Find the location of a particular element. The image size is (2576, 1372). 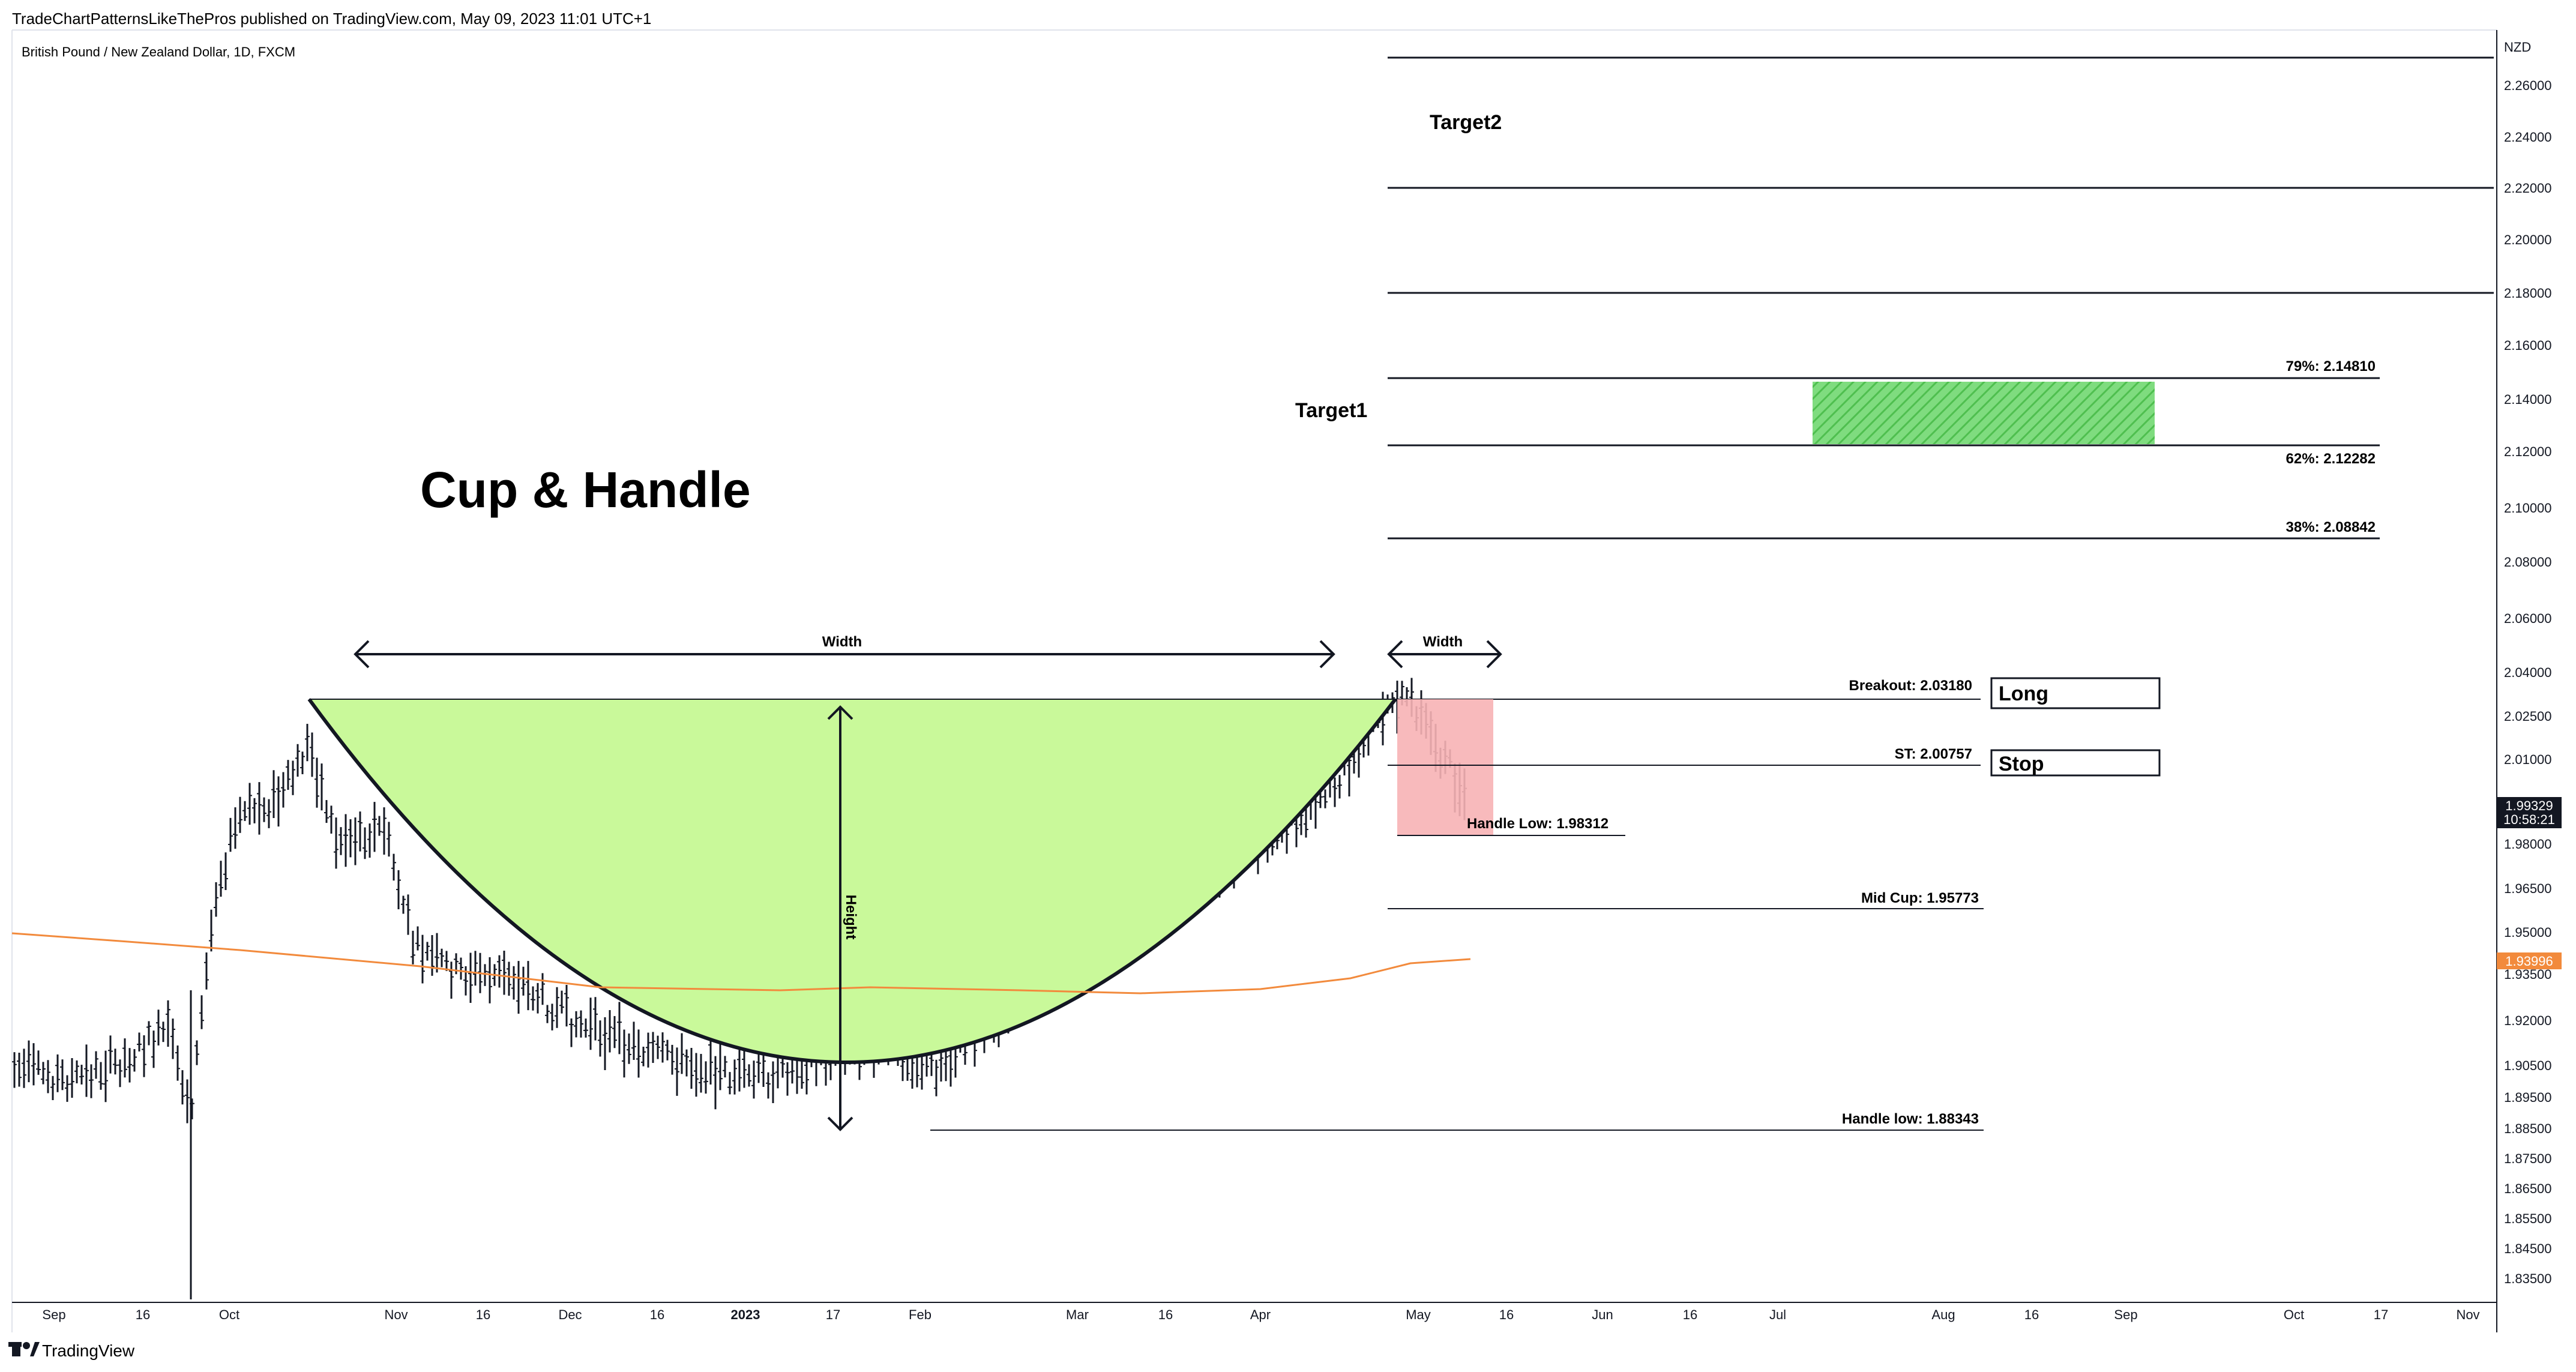

price-tick-label: 2.26000 is located at coordinates (2528, 85).